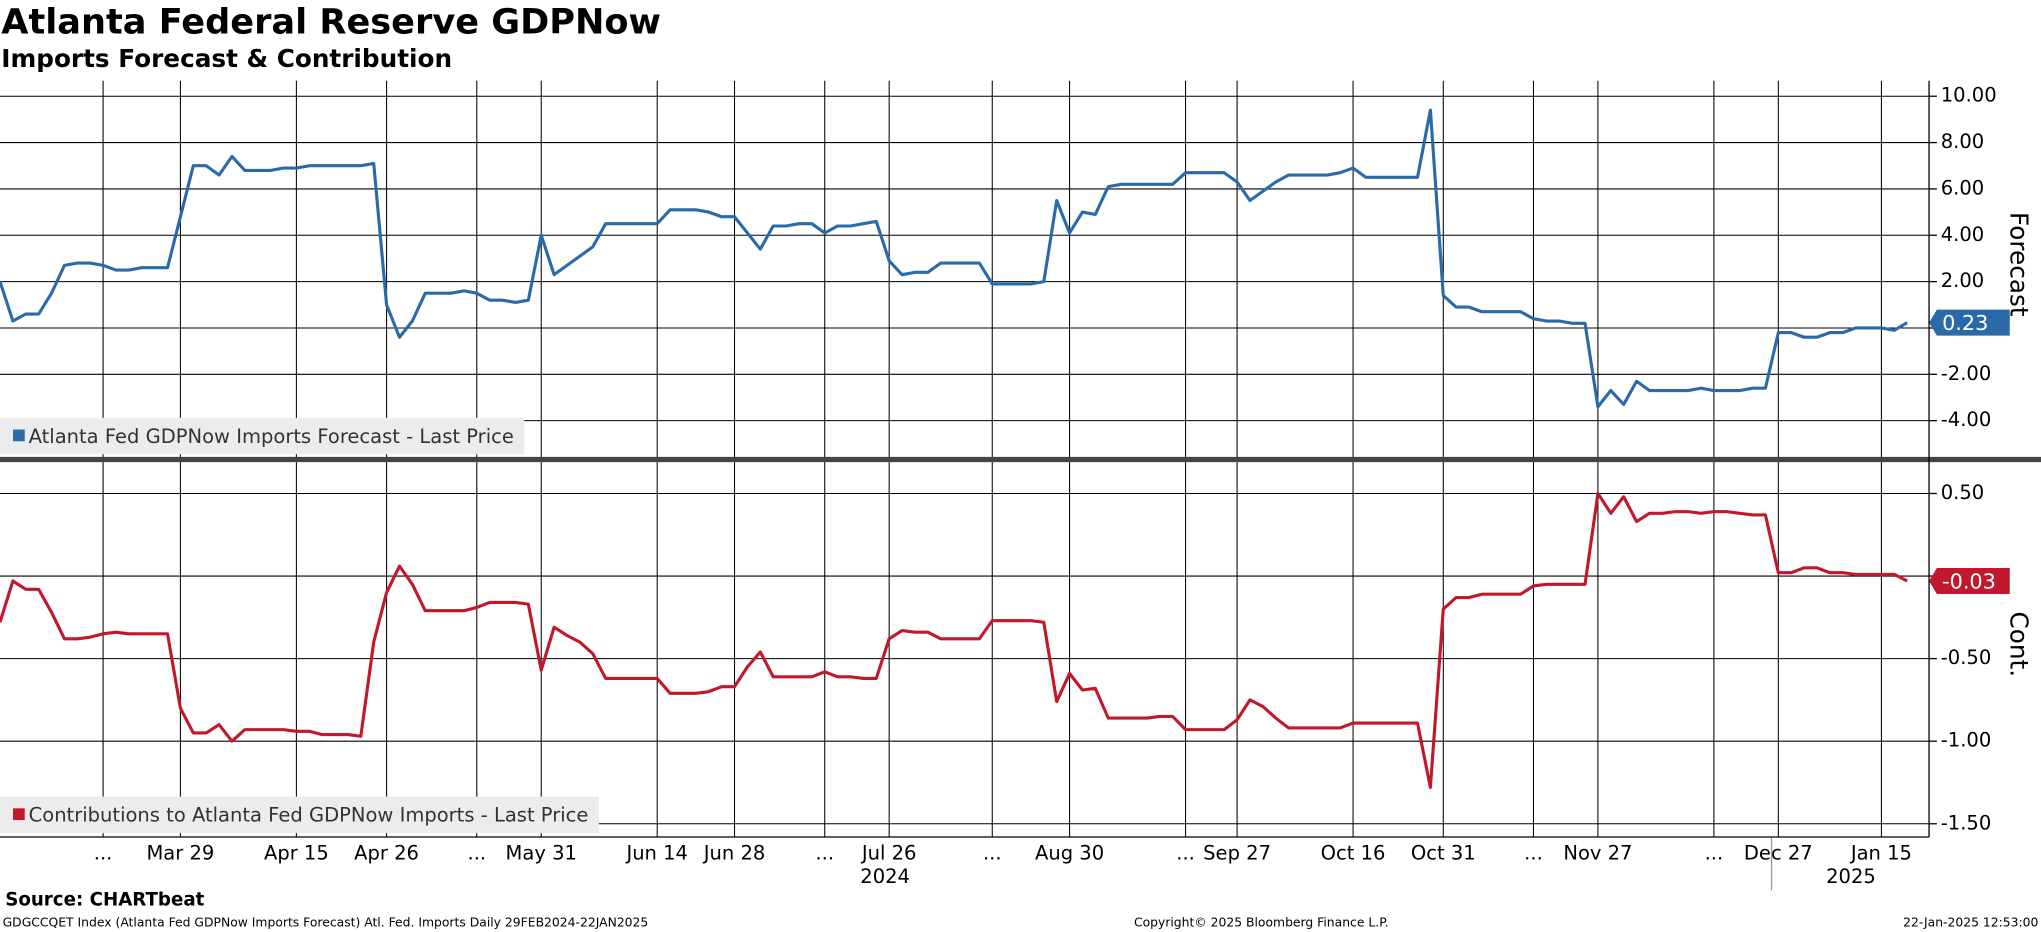 This screenshot has width=2041, height=932. What do you see at coordinates (331, 21) in the screenshot?
I see `chart-title: Atlanta Federal Reserve GDPNow` at bounding box center [331, 21].